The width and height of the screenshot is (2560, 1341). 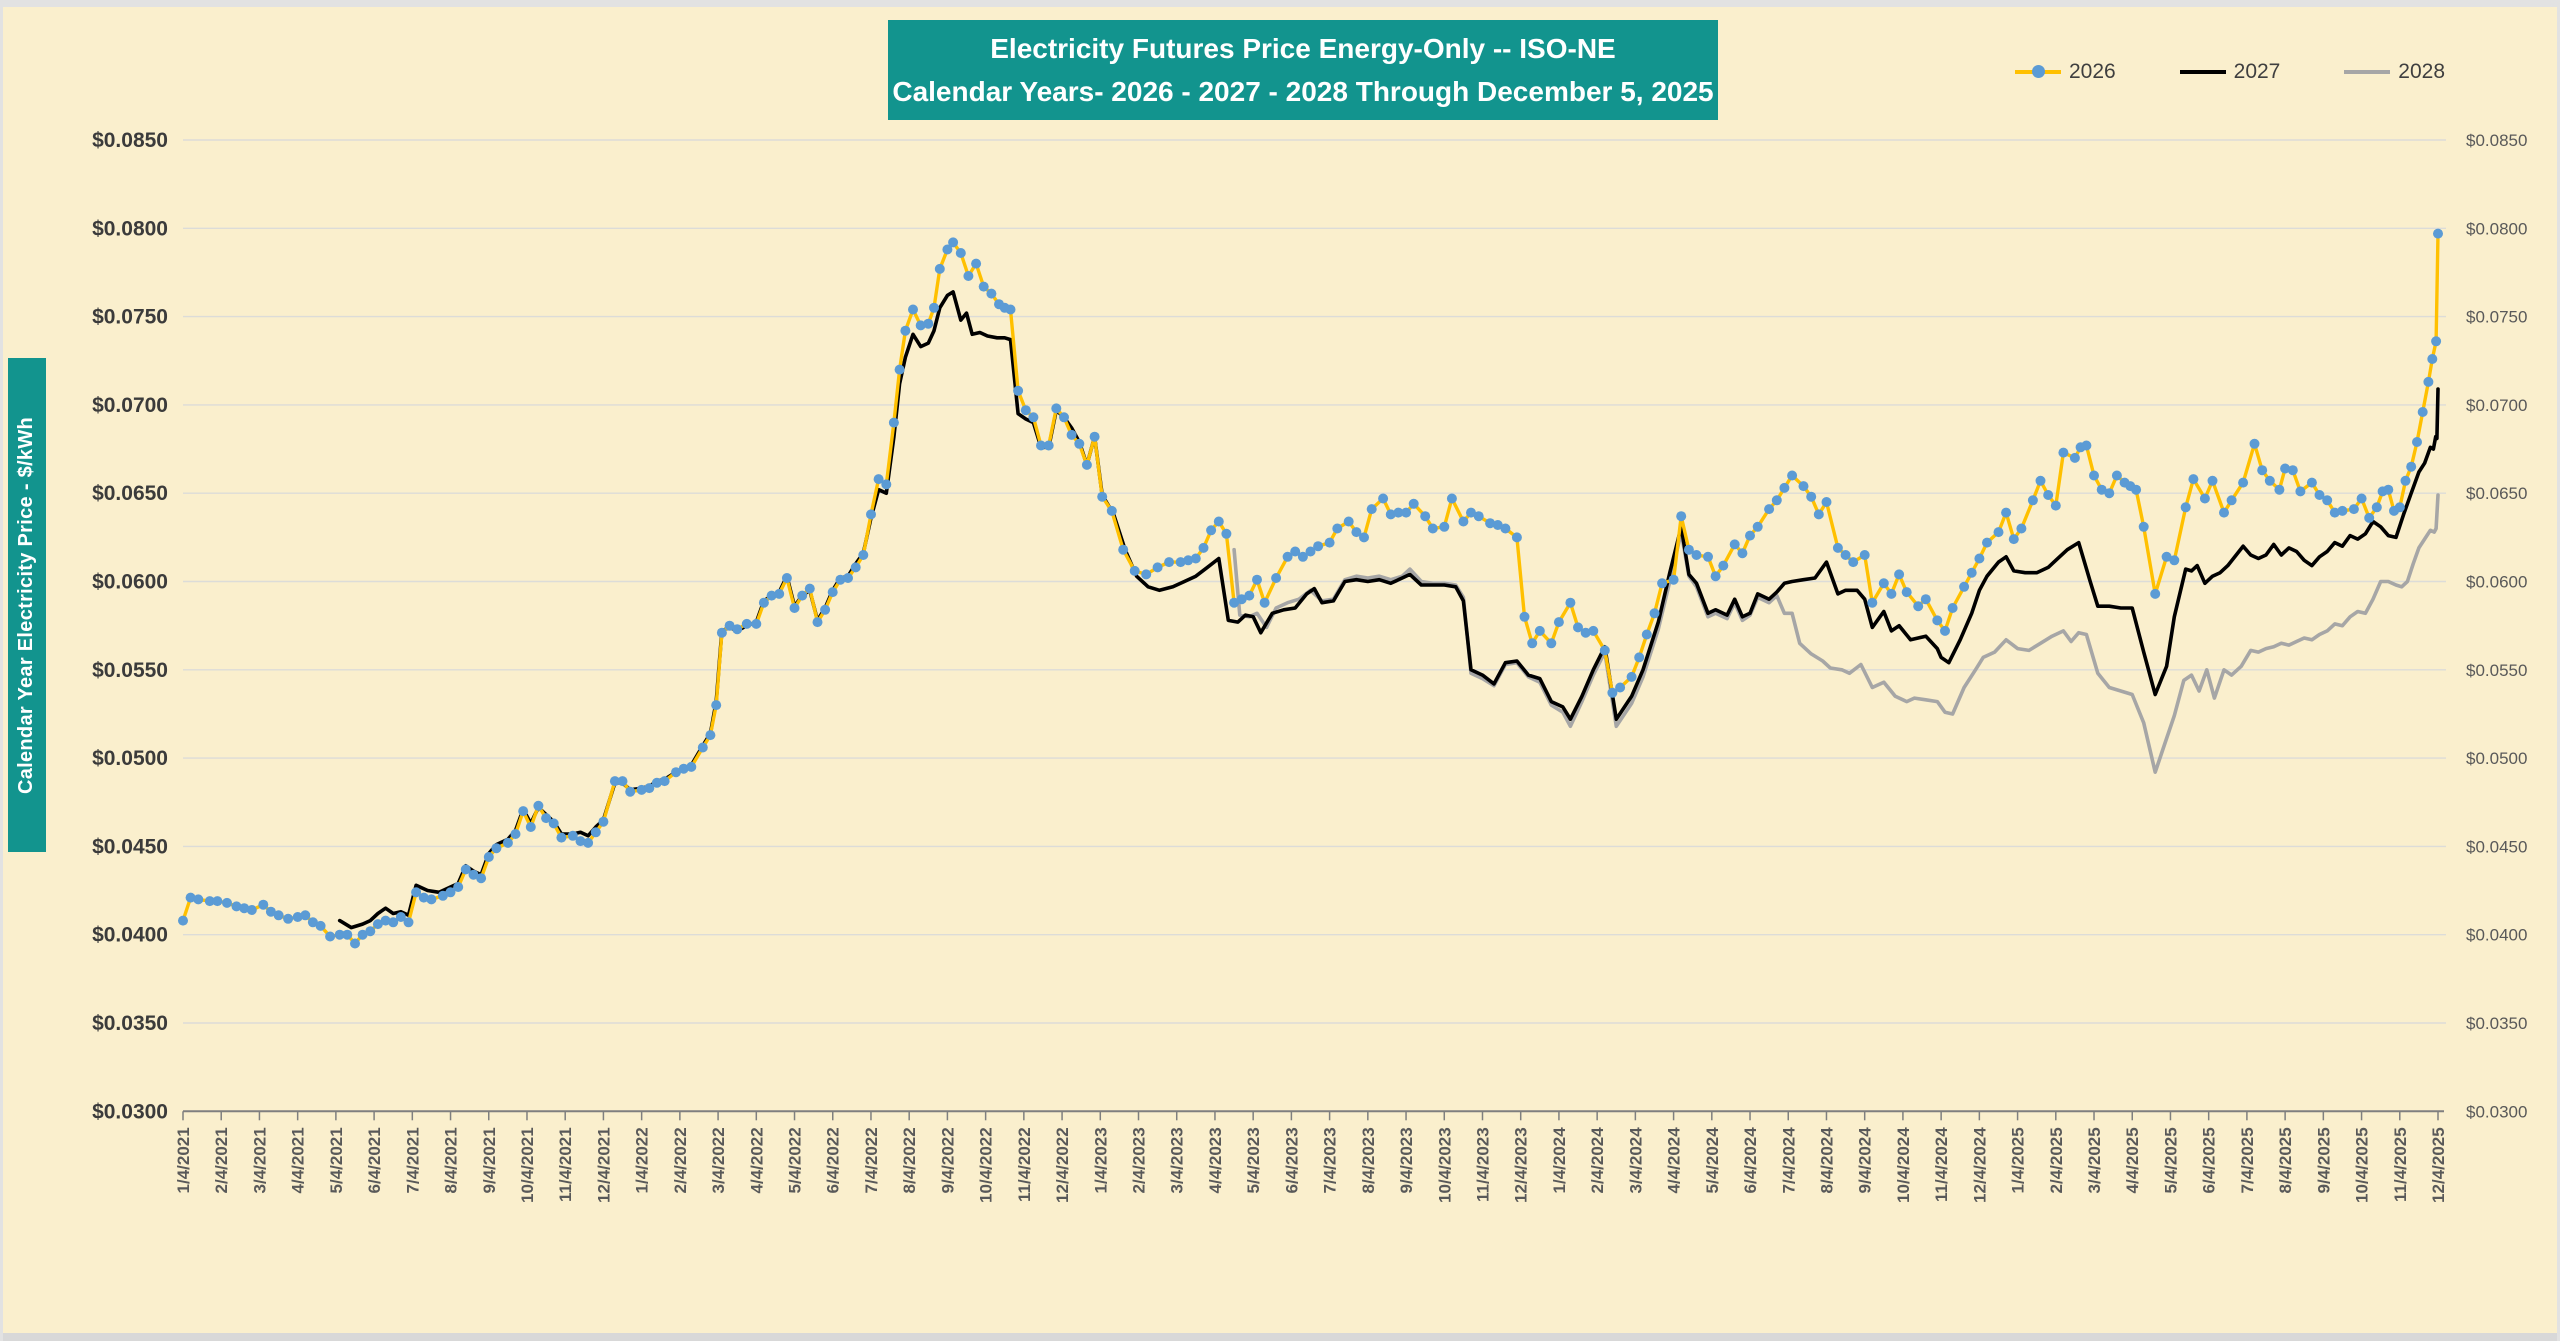 I want to click on x-tick-label: 11/4/2022, so click(x=1024, y=1164).